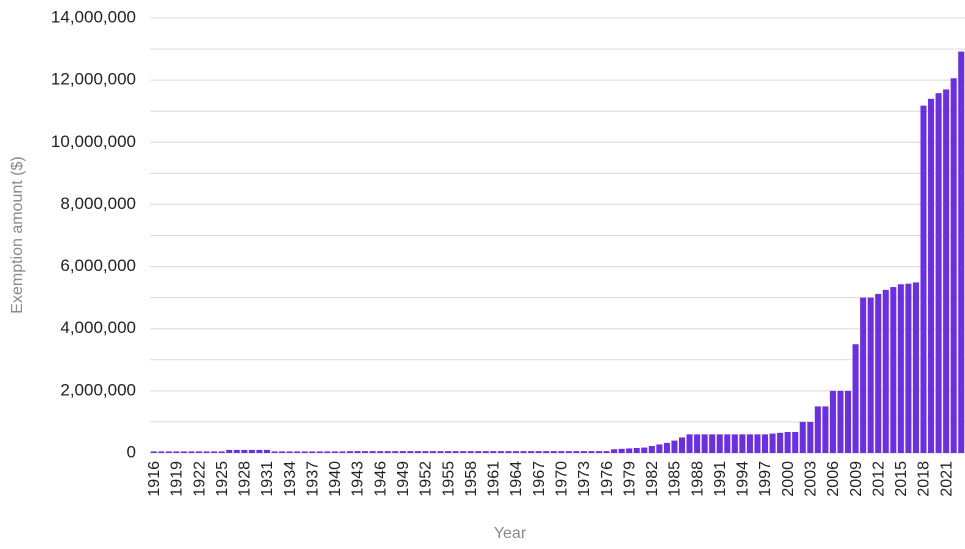 Image resolution: width=965 pixels, height=549 pixels. I want to click on x-tick-label: 1916, so click(154, 479).